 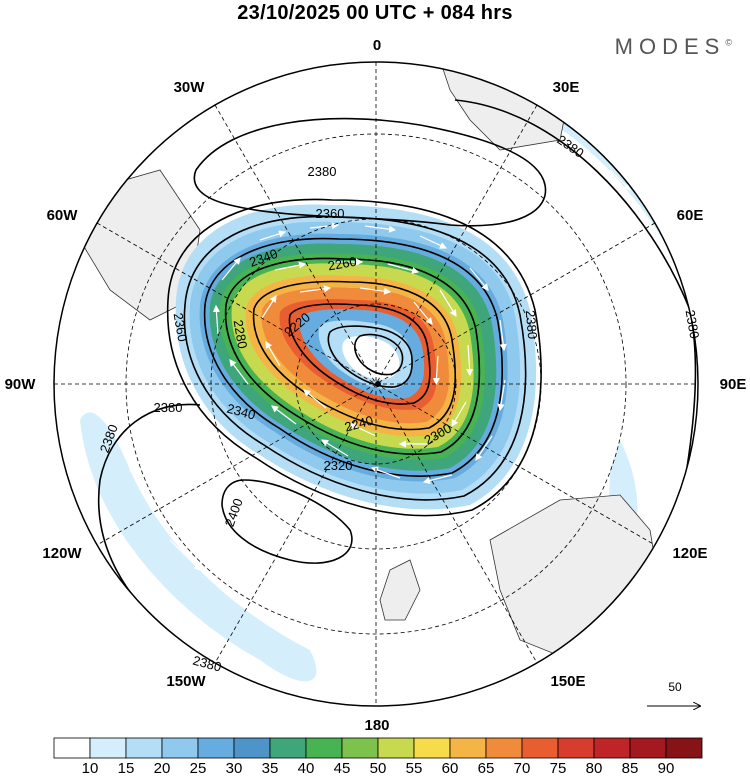 I want to click on colorbar, so click(x=378, y=748).